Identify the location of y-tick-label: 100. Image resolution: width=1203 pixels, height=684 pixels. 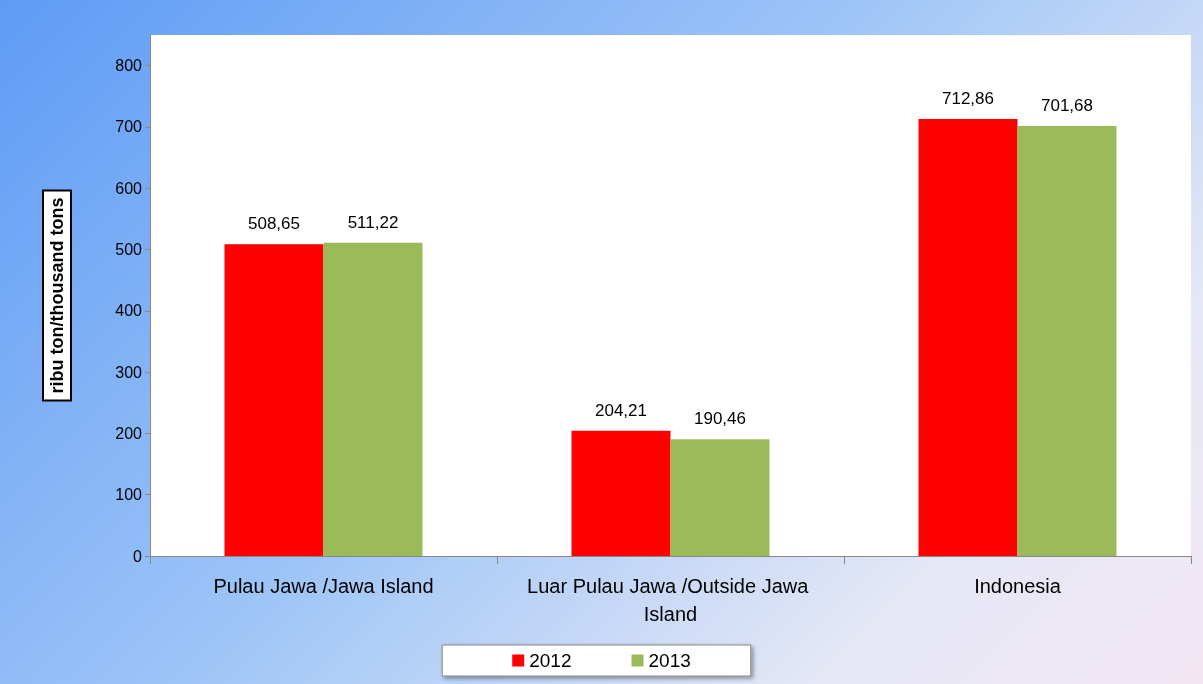
(129, 495).